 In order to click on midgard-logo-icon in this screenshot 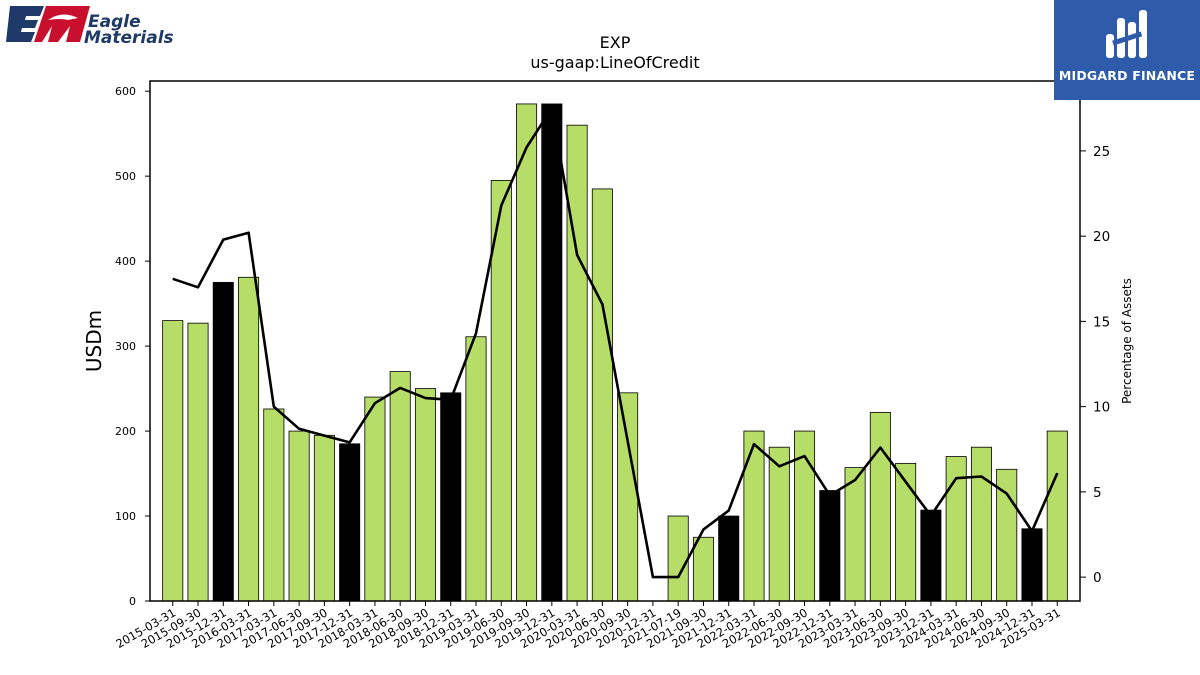, I will do `click(1126, 34)`.